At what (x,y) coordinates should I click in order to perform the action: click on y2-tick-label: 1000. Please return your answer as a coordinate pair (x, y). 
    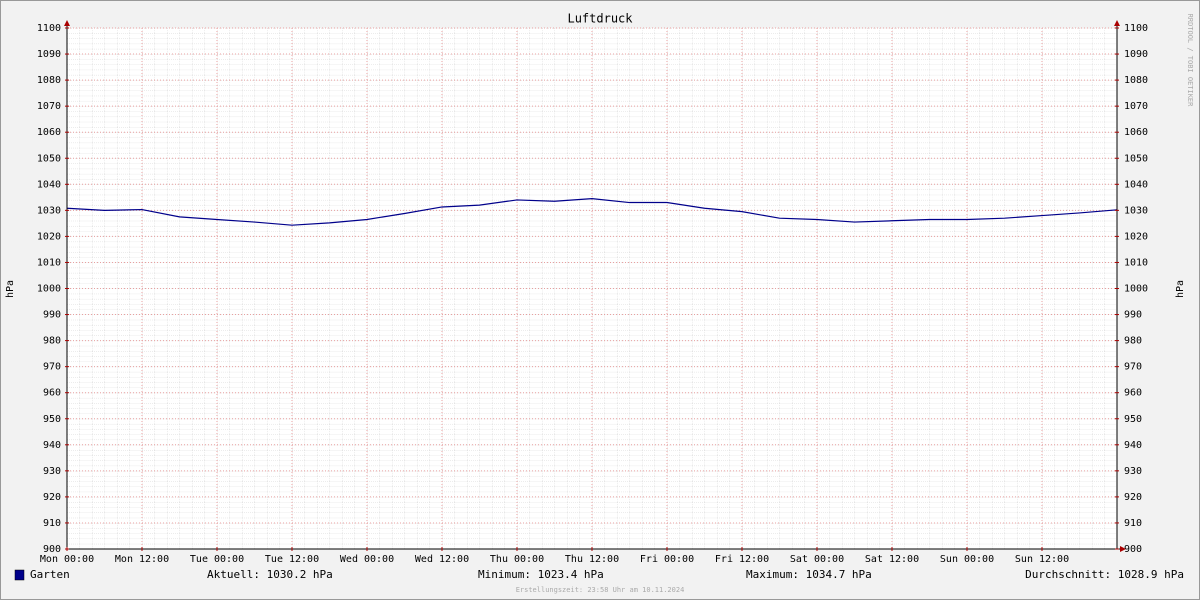
    Looking at the image, I should click on (1136, 289).